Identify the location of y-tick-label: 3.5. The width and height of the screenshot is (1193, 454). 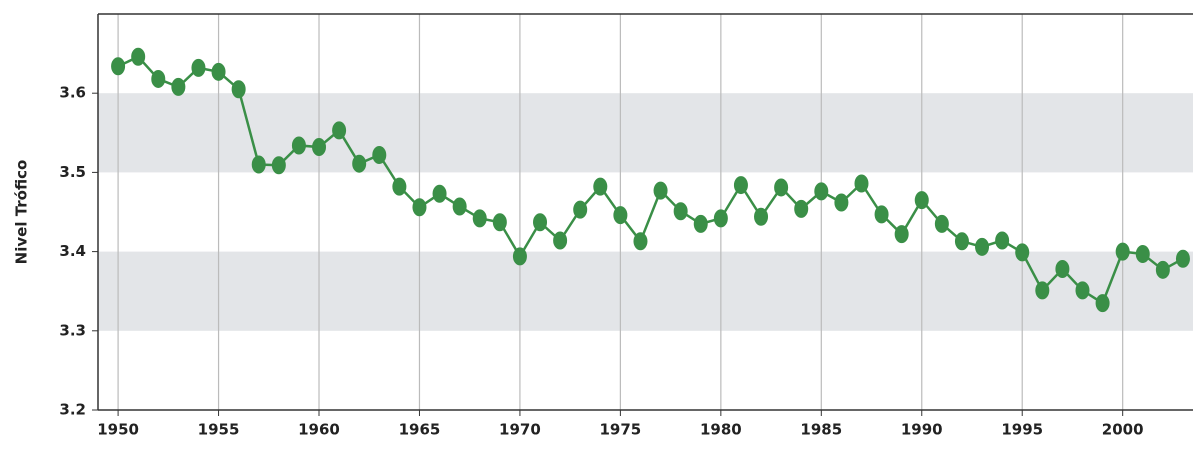
(72, 172).